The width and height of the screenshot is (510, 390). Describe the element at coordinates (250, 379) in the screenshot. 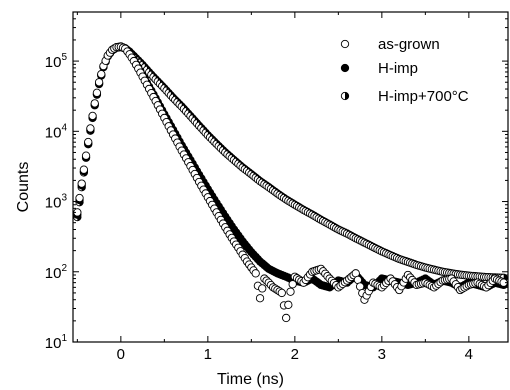

I see `x-axis-label: Time (ns)` at that location.